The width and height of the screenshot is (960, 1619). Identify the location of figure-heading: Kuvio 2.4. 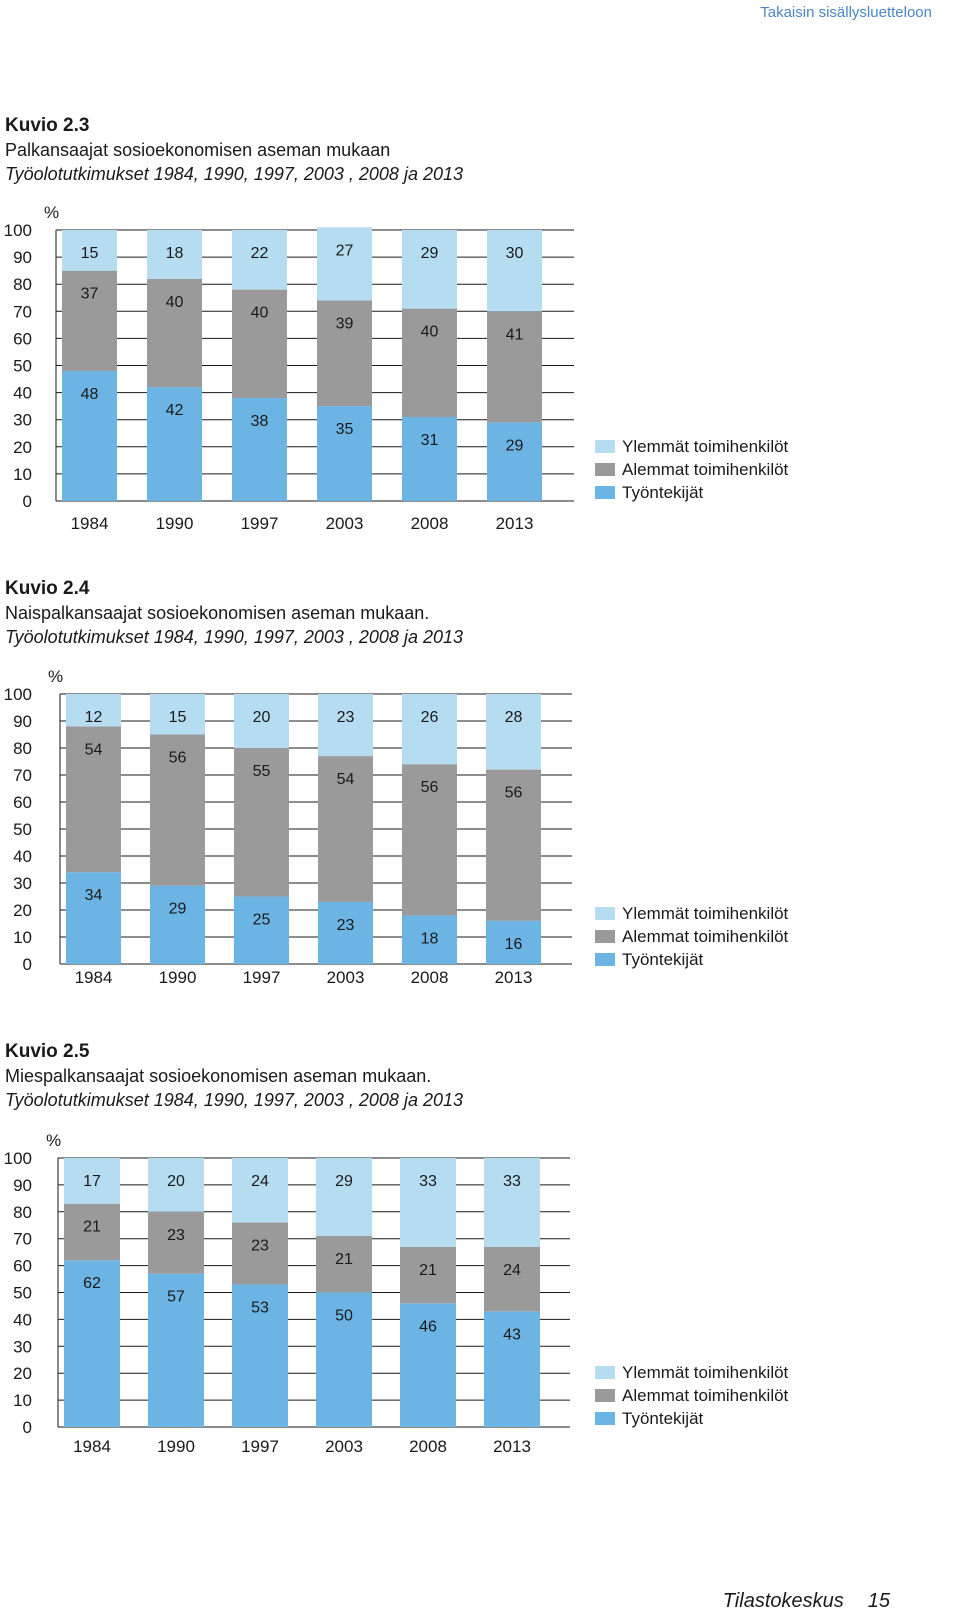
(47, 588).